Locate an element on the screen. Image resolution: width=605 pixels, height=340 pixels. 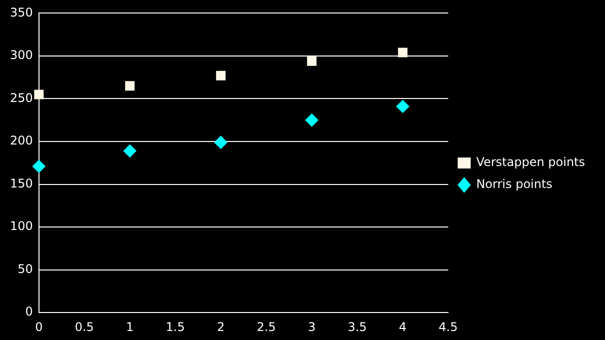
y-tick-label: 350 is located at coordinates (21, 12).